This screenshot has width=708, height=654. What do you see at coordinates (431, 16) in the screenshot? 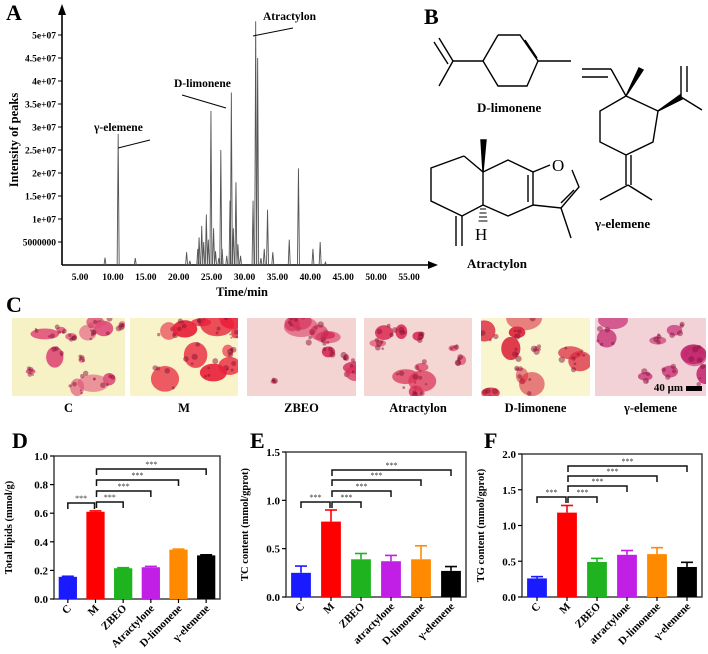
I see `panel-label-b: B` at bounding box center [431, 16].